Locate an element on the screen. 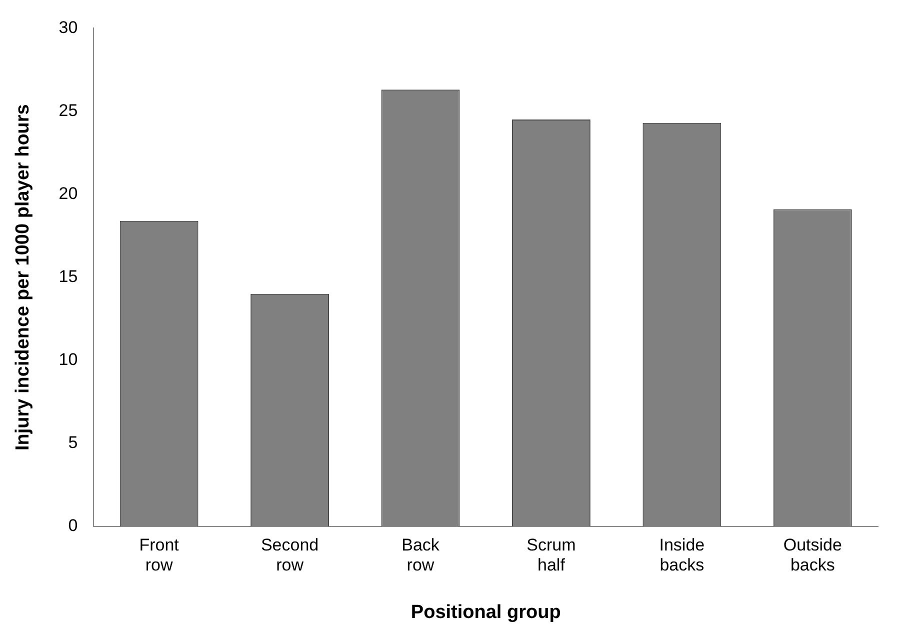 This screenshot has width=920, height=641. x-tick-label: Second row is located at coordinates (289, 555).